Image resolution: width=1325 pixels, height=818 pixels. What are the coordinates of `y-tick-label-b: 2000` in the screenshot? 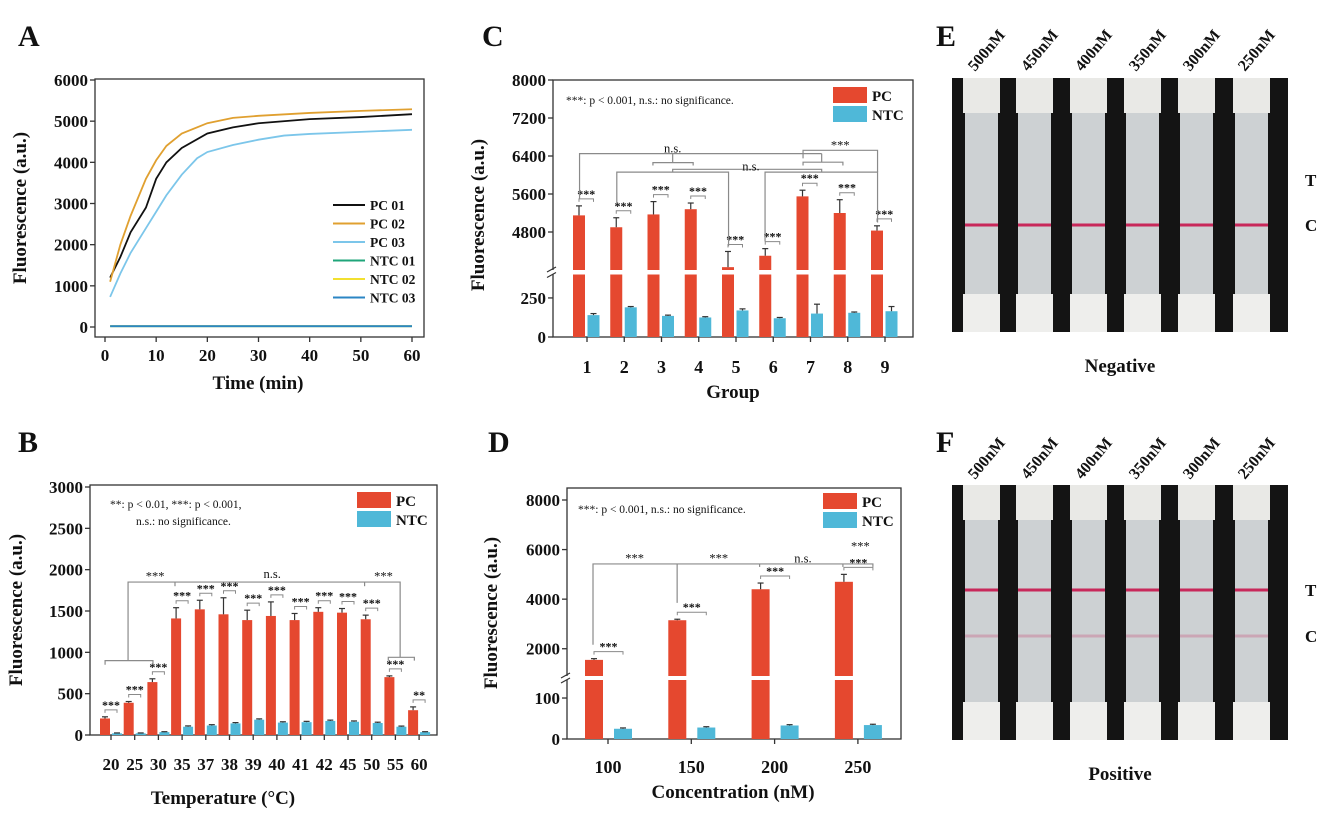 It's located at (66, 570).